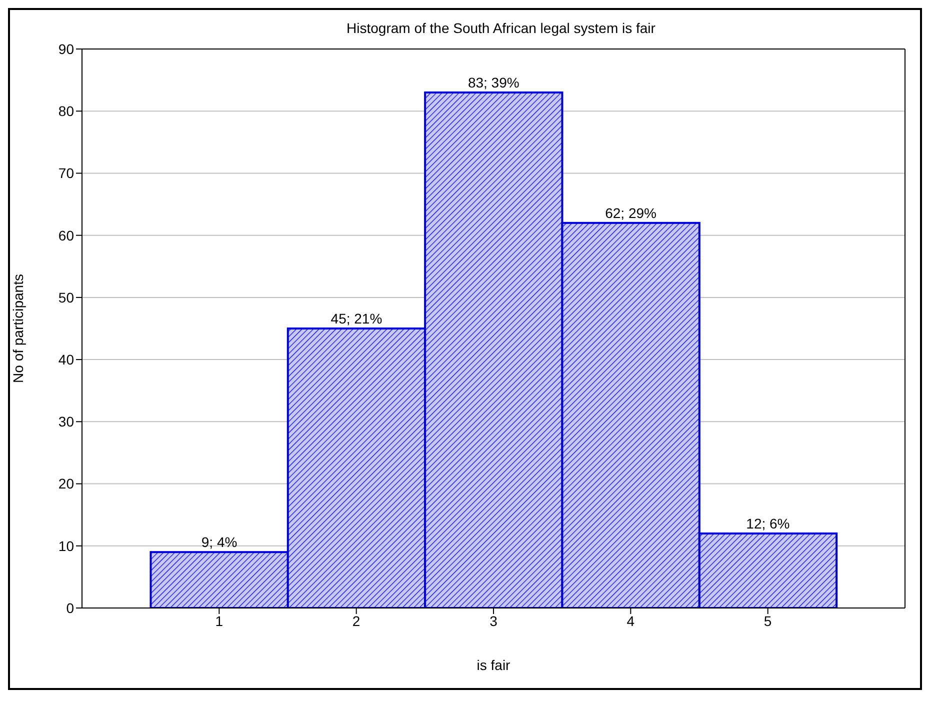 This screenshot has height=709, width=933. Describe the element at coordinates (66, 422) in the screenshot. I see `y-tick-label: 30` at that location.